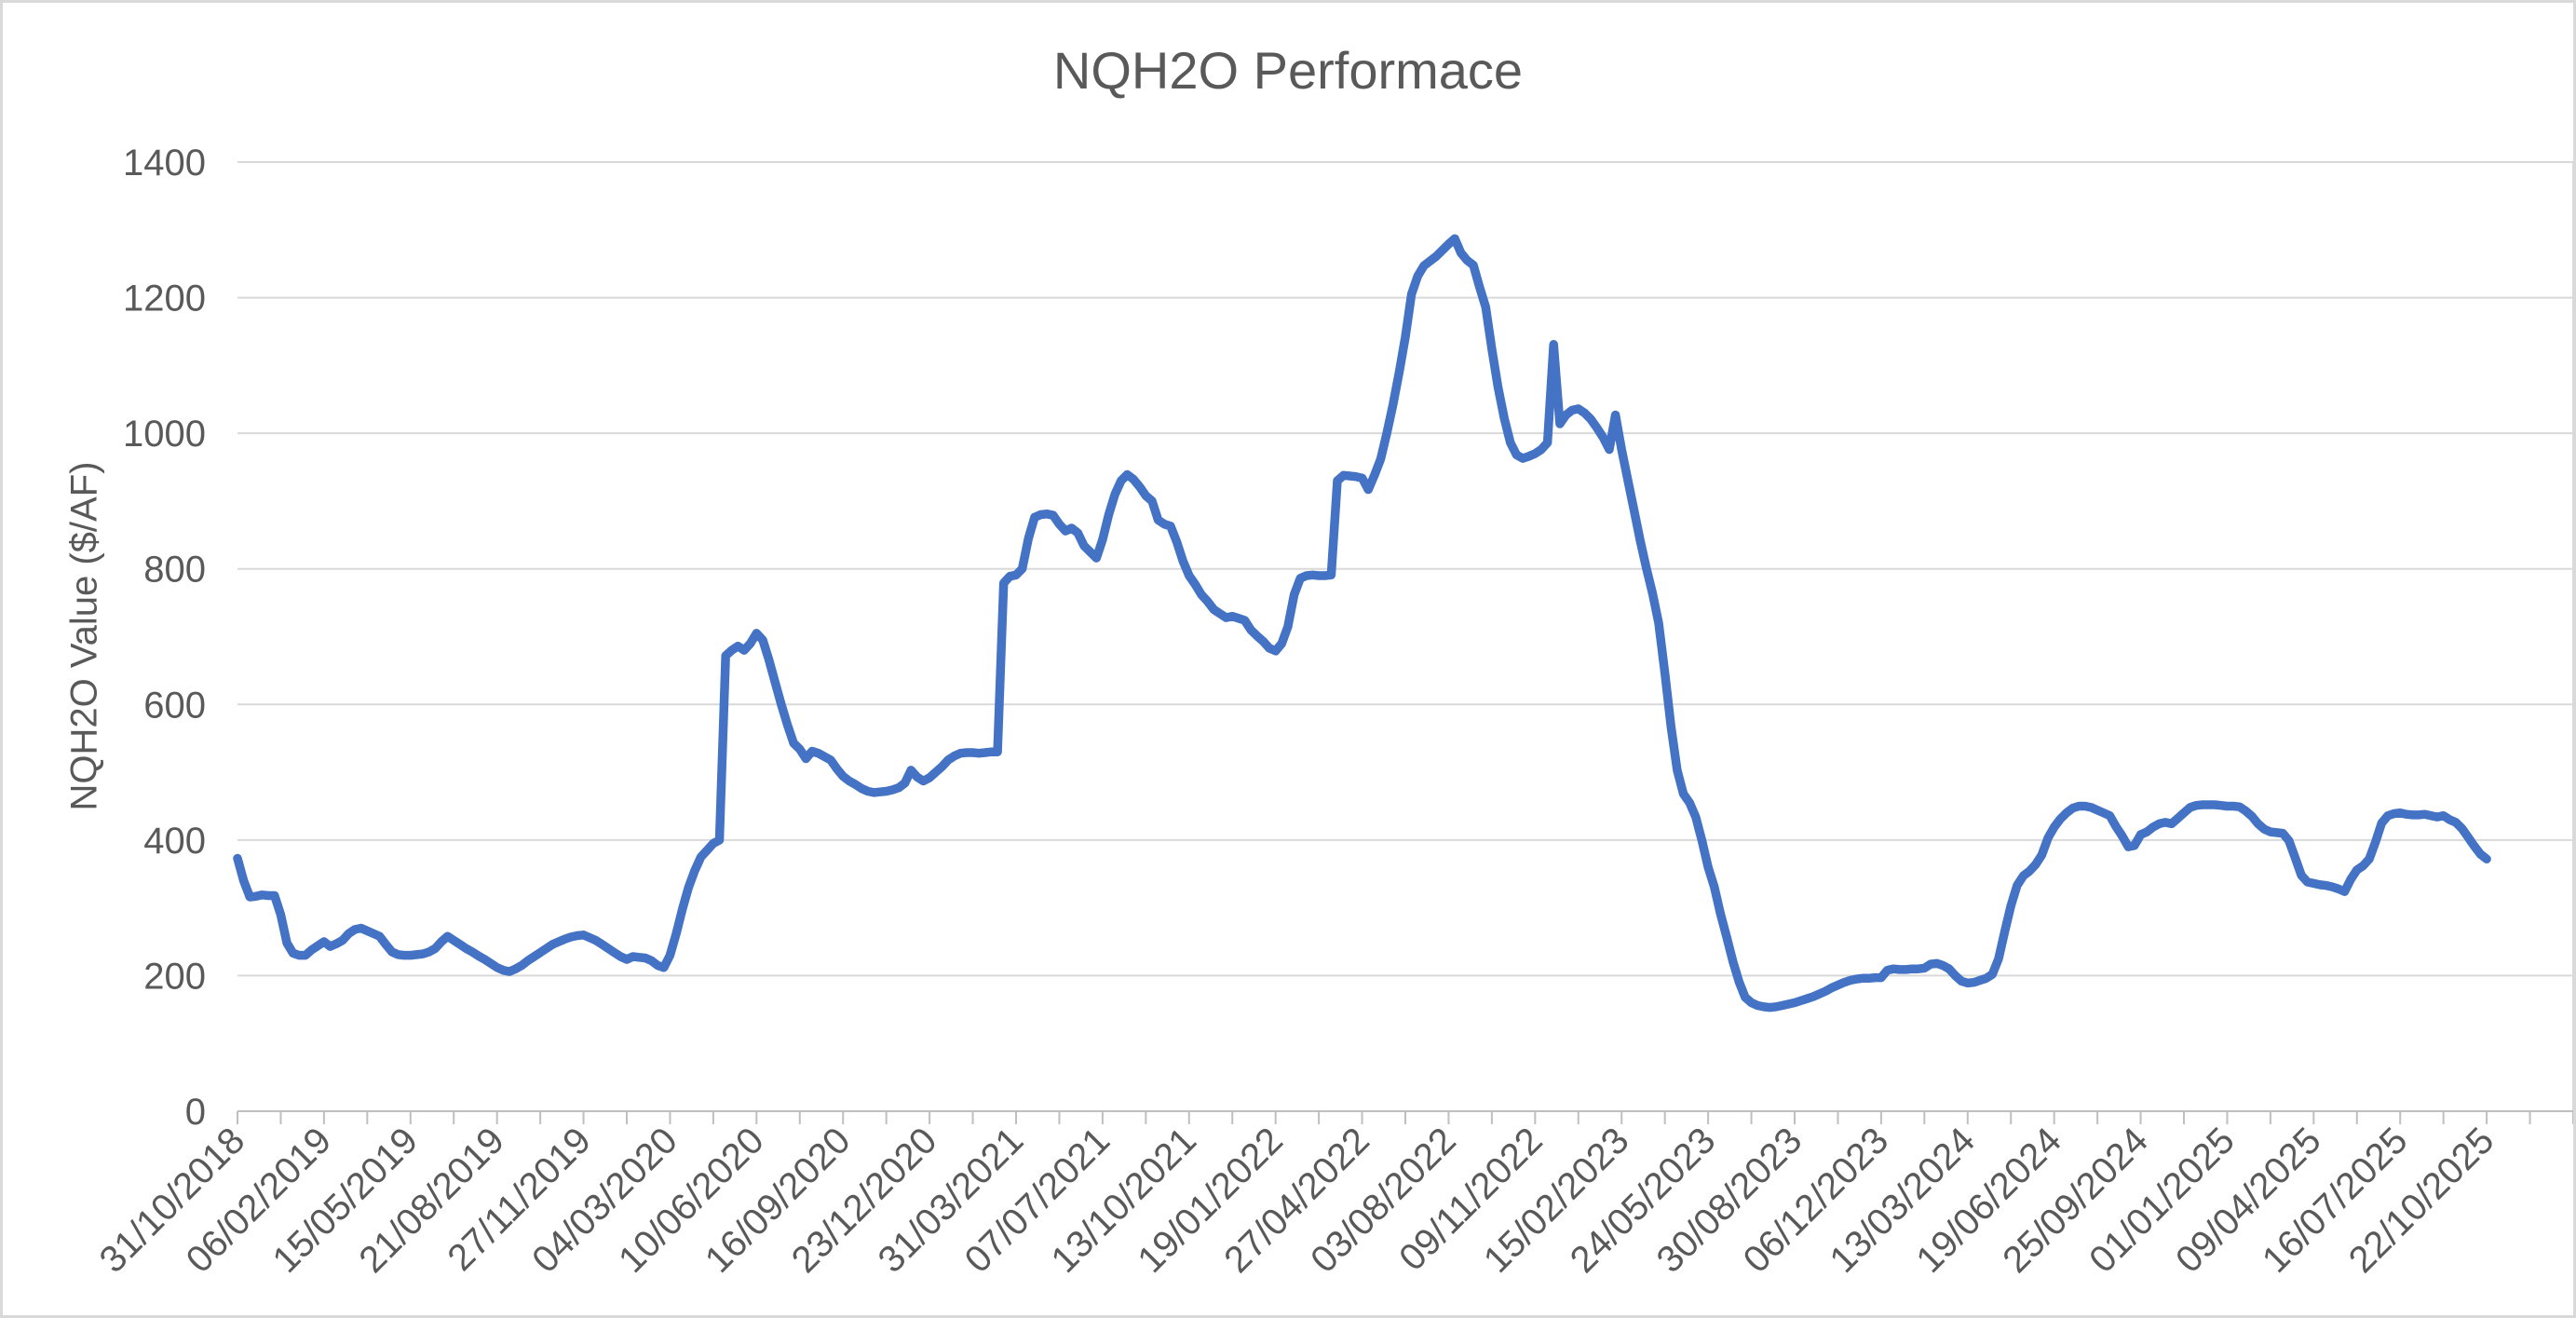 The height and width of the screenshot is (1318, 2576). What do you see at coordinates (174, 976) in the screenshot?
I see `y-tick-label: 200` at bounding box center [174, 976].